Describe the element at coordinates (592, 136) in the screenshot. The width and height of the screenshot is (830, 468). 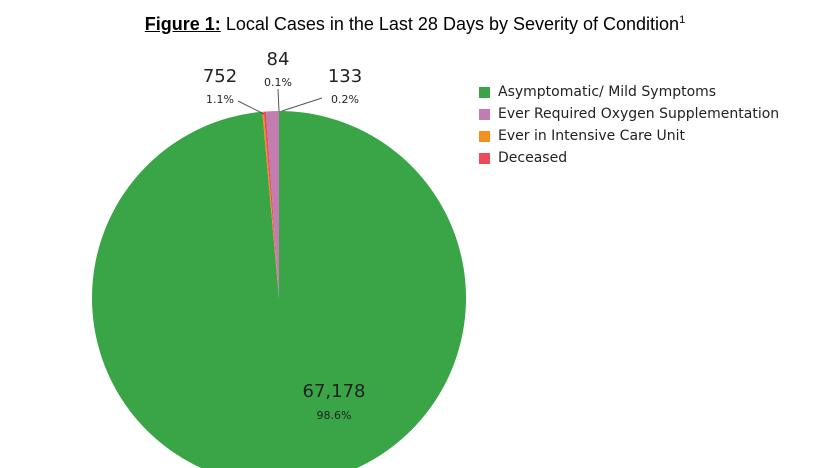
I see `legend-label: Ever in Intensive Care Unit` at that location.